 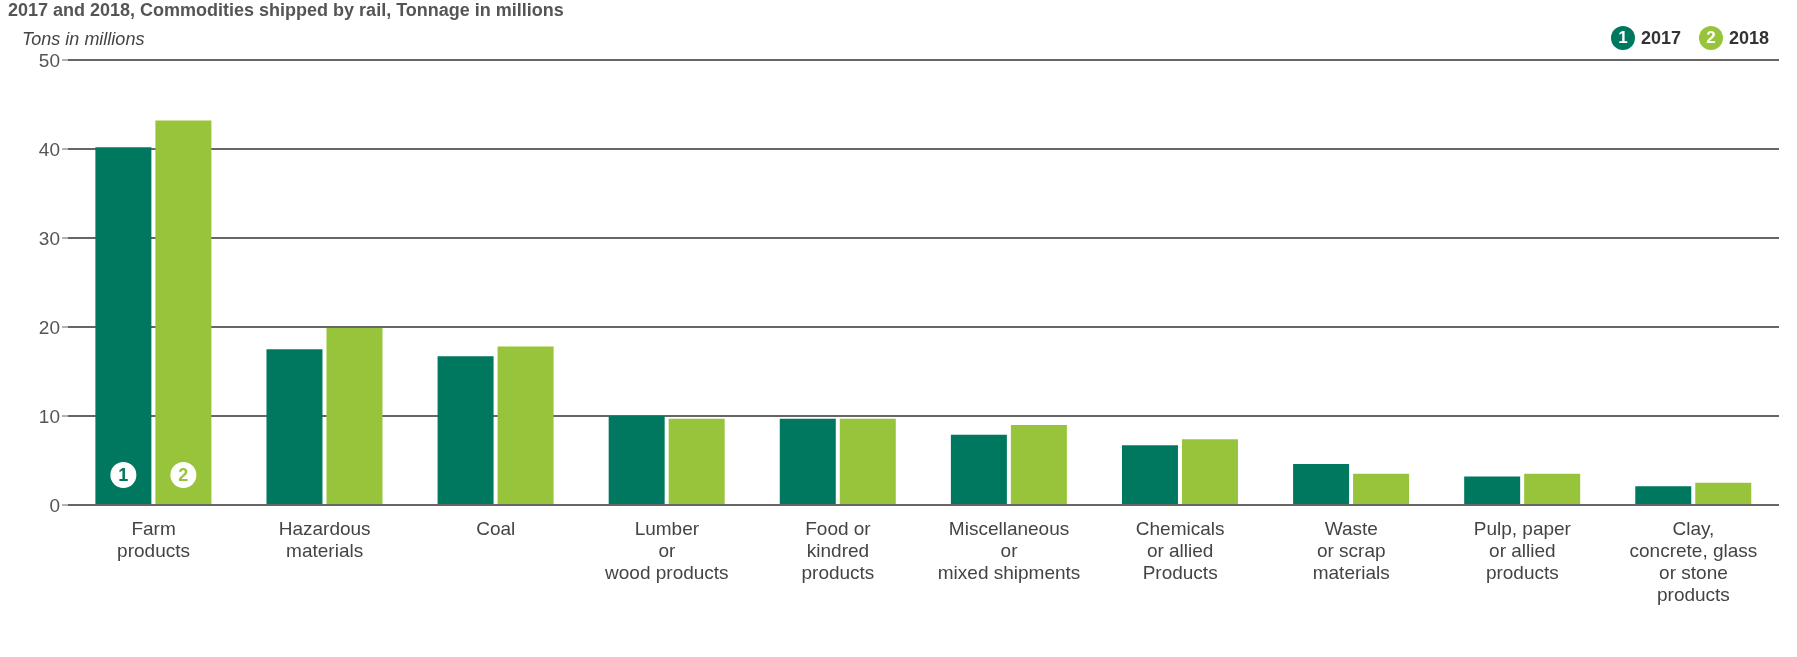 What do you see at coordinates (1009, 550) in the screenshot?
I see `x-tick-label: Miscellaneous or mixed shipments` at bounding box center [1009, 550].